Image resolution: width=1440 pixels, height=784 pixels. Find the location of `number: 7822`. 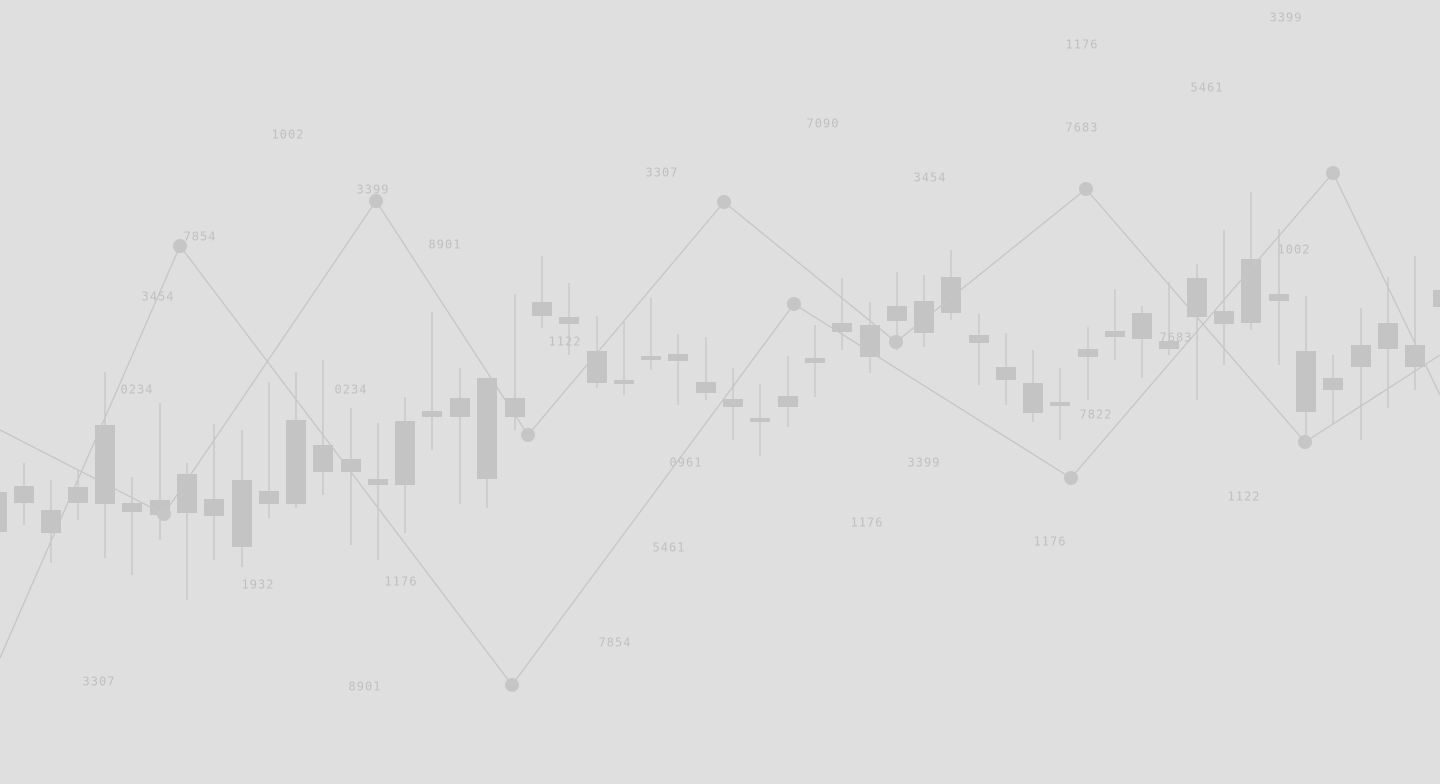

number: 7822 is located at coordinates (1096, 415).